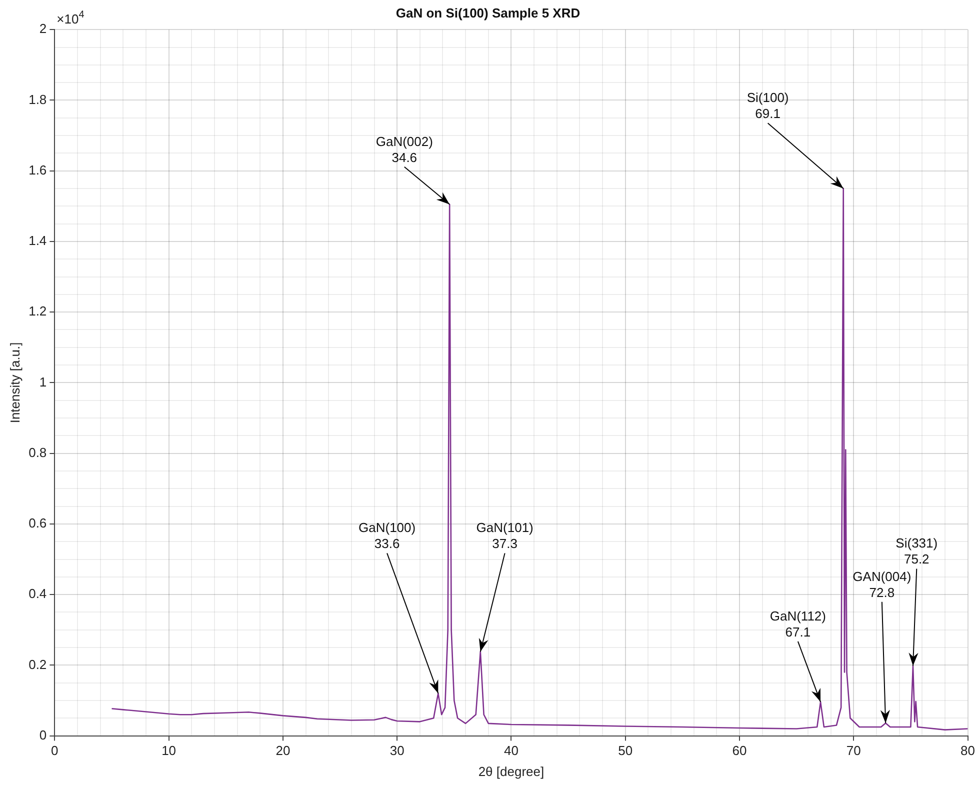  I want to click on annotation: GAN(004) 72.8, so click(882, 584).